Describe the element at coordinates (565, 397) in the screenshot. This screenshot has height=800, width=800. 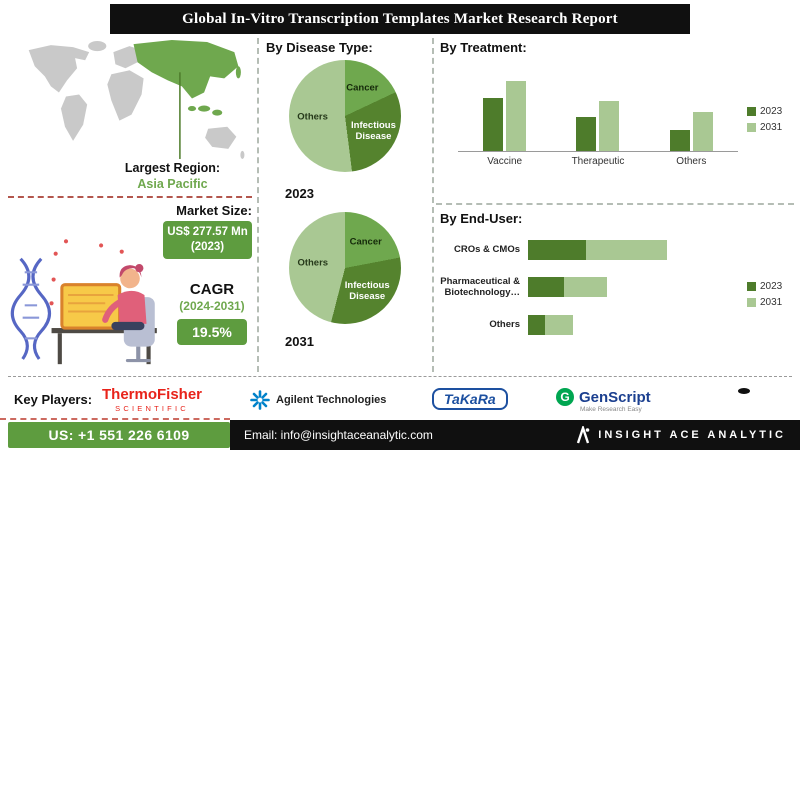
I see `genscript-g-icon: G` at that location.